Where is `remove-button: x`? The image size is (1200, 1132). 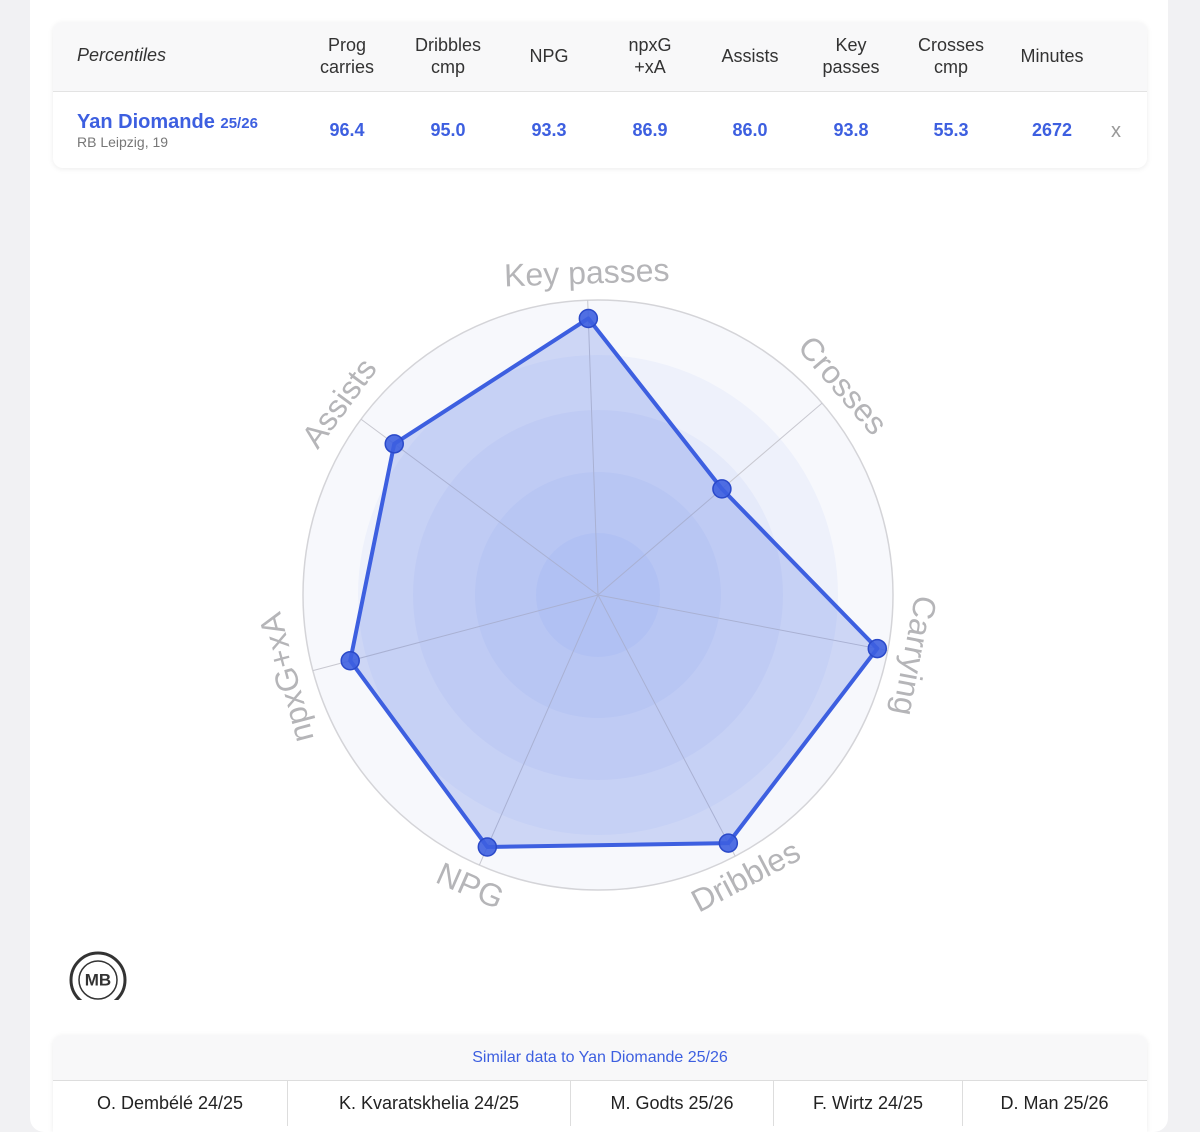
remove-button: x is located at coordinates (1116, 131).